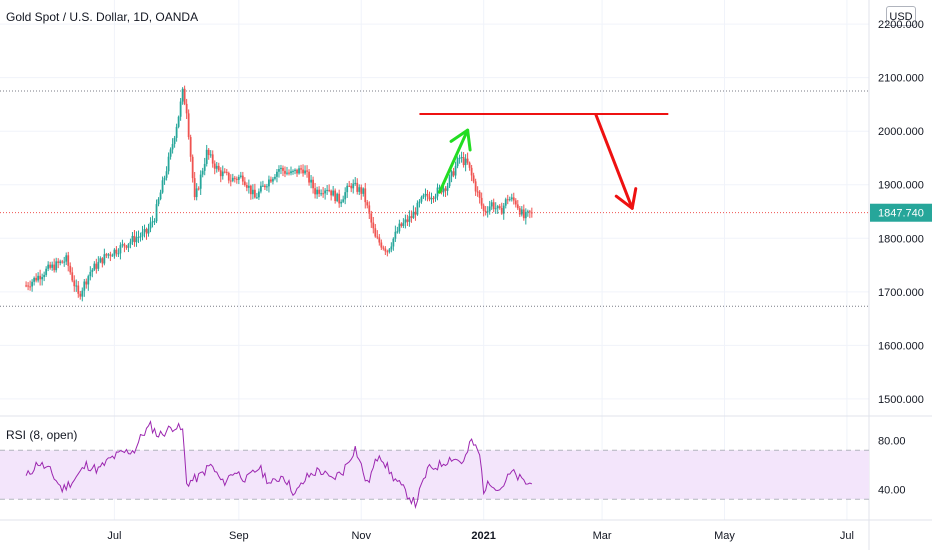 Image resolution: width=932 pixels, height=550 pixels. I want to click on price-tick-label: 1900.000, so click(901, 186).